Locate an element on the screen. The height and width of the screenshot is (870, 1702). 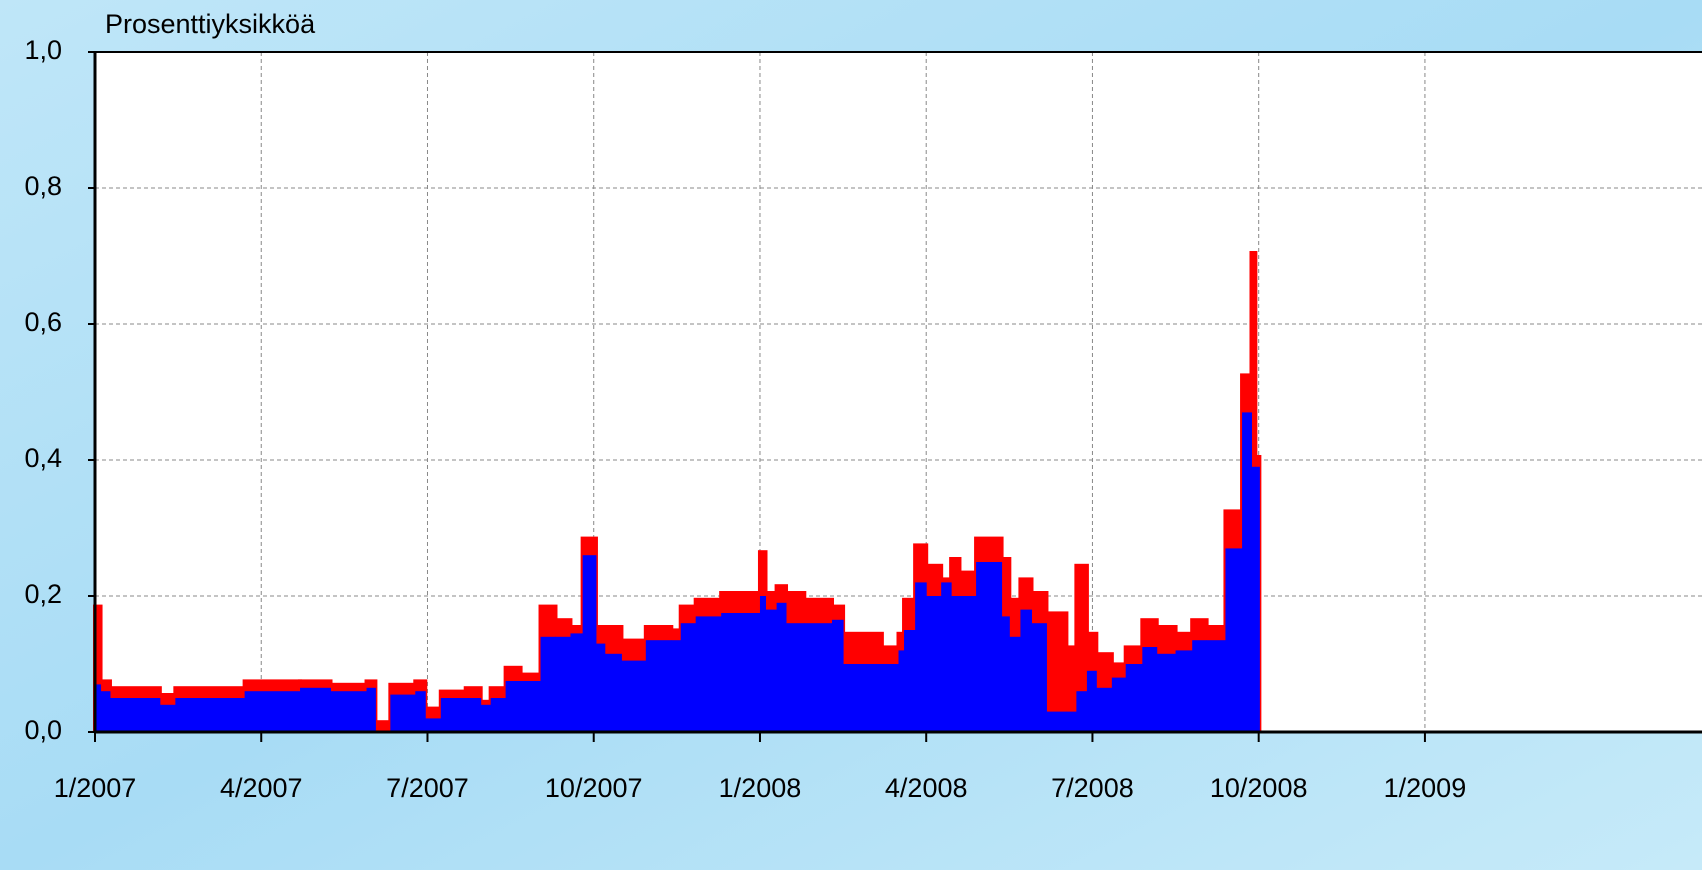
x-tick-label: 7/2007 is located at coordinates (427, 788).